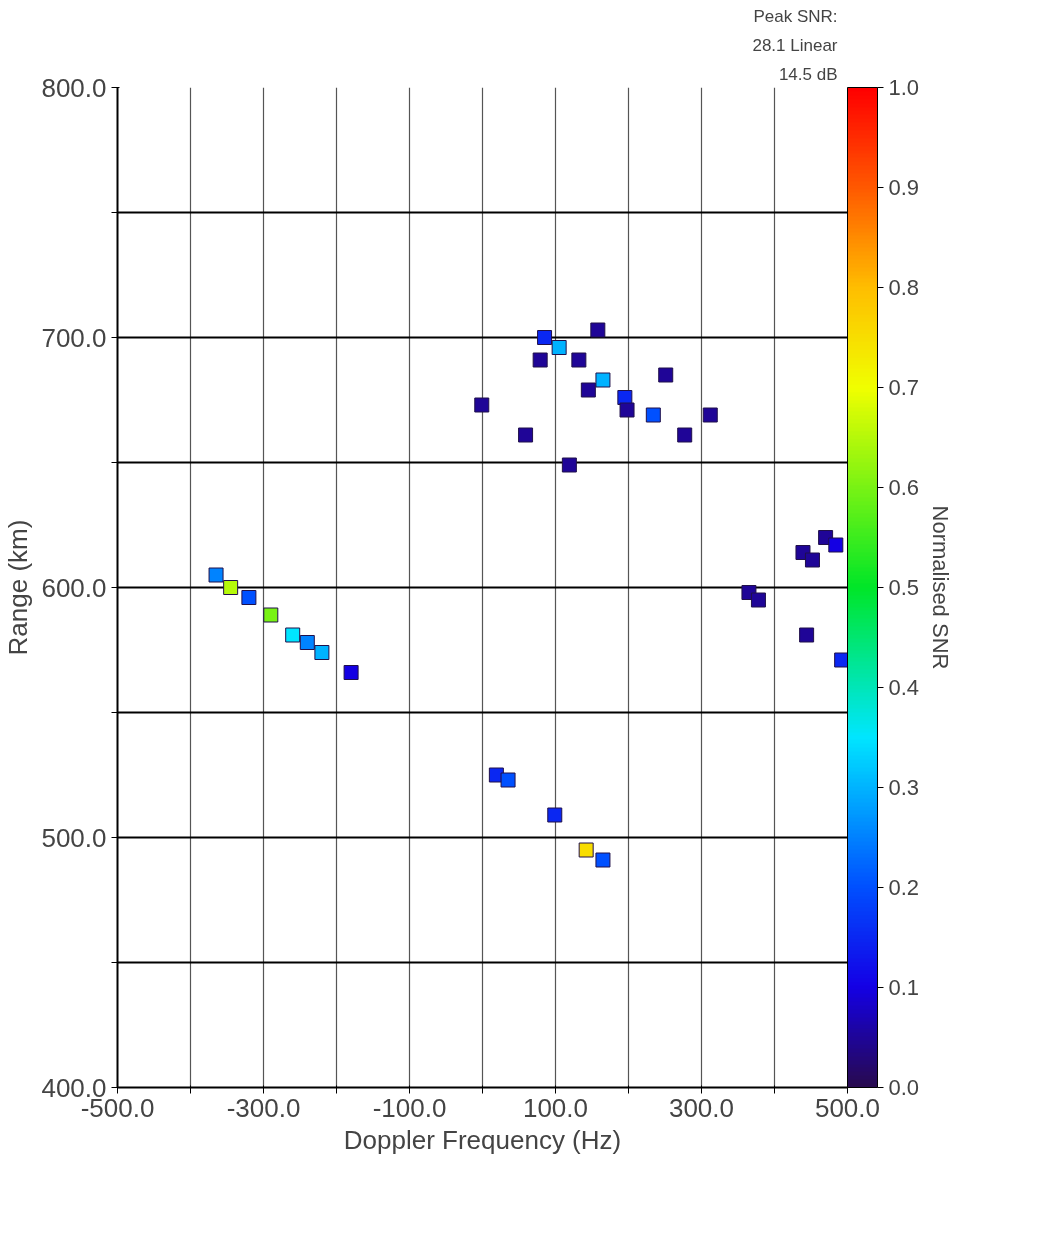  What do you see at coordinates (74, 587) in the screenshot?
I see `y-tick-label: 600.0` at bounding box center [74, 587].